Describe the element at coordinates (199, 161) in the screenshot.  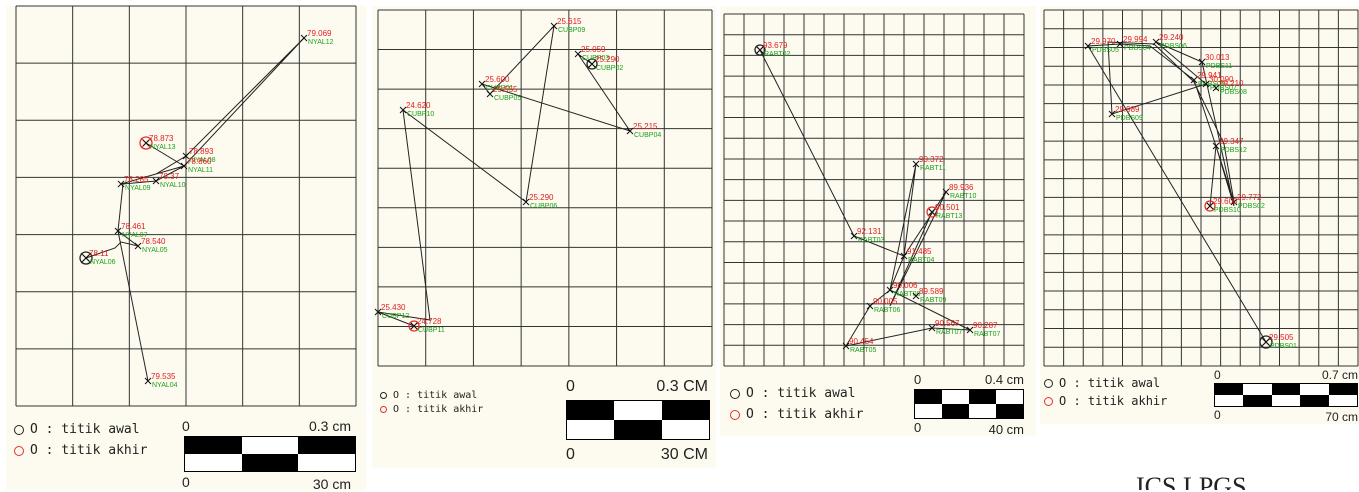
I see `point-elevation: 78.860` at that location.